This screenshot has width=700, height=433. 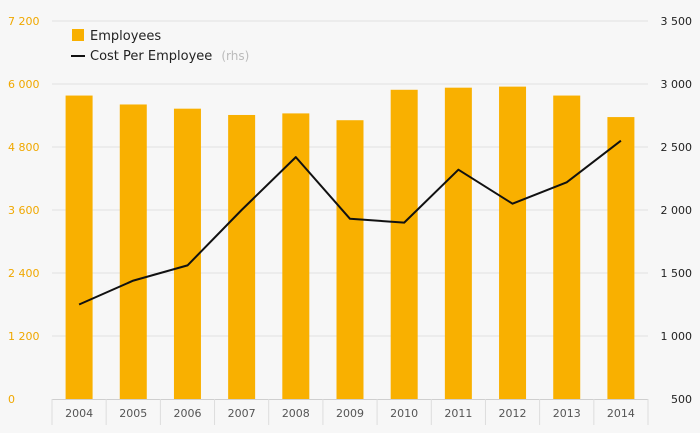 What do you see at coordinates (677, 147) in the screenshot?
I see `y-right-tick-label: 2 500` at bounding box center [677, 147].